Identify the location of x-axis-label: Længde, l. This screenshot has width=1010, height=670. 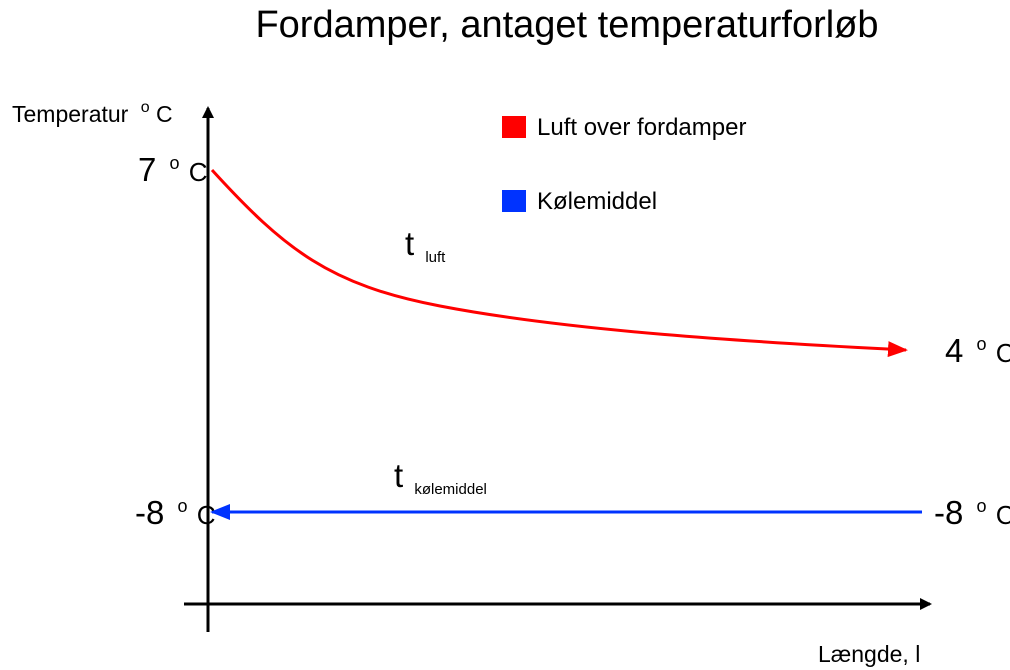
(869, 654).